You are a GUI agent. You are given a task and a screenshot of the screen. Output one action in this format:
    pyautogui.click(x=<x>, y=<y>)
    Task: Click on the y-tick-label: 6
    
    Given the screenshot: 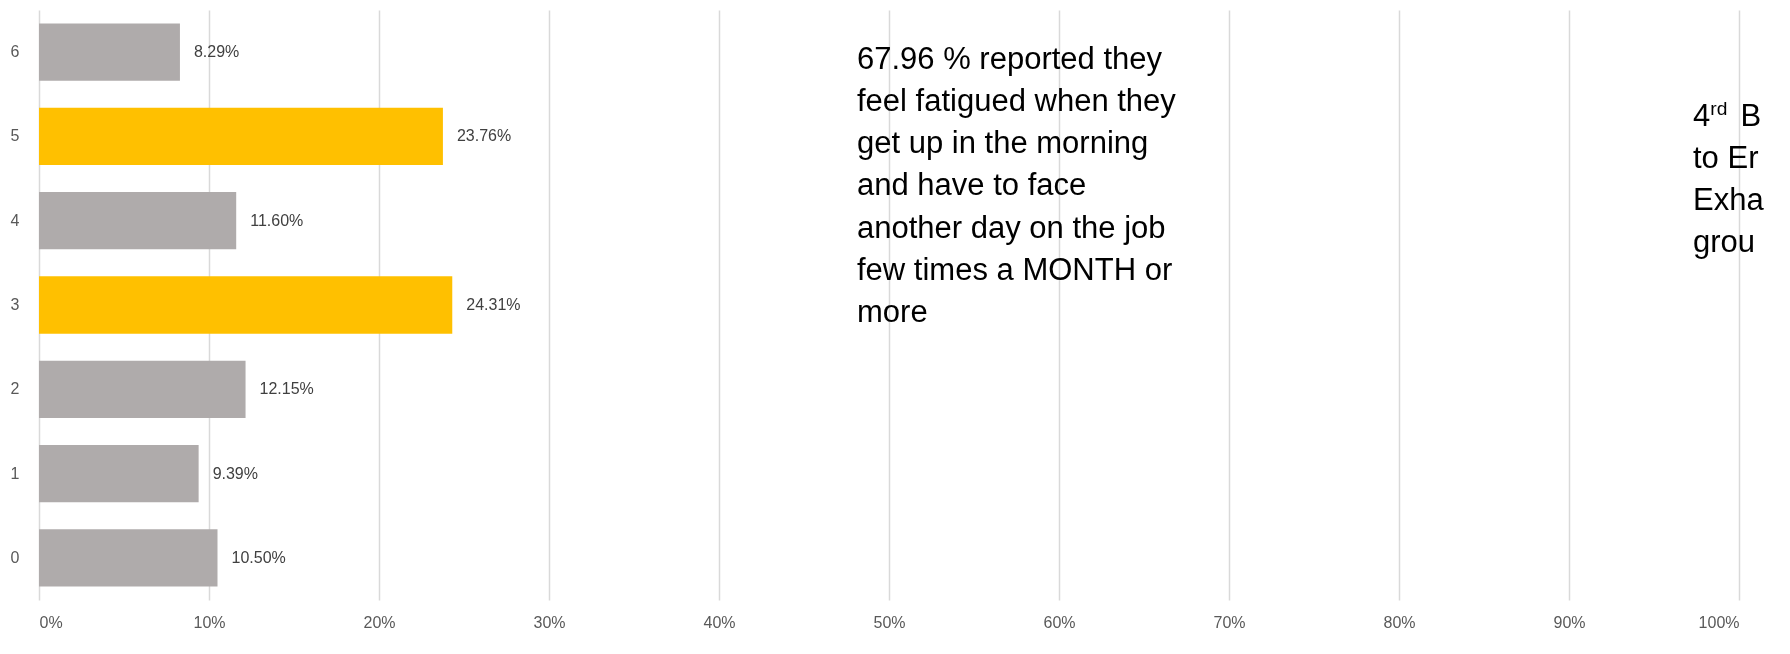 What is the action you would take?
    pyautogui.click(x=15, y=52)
    